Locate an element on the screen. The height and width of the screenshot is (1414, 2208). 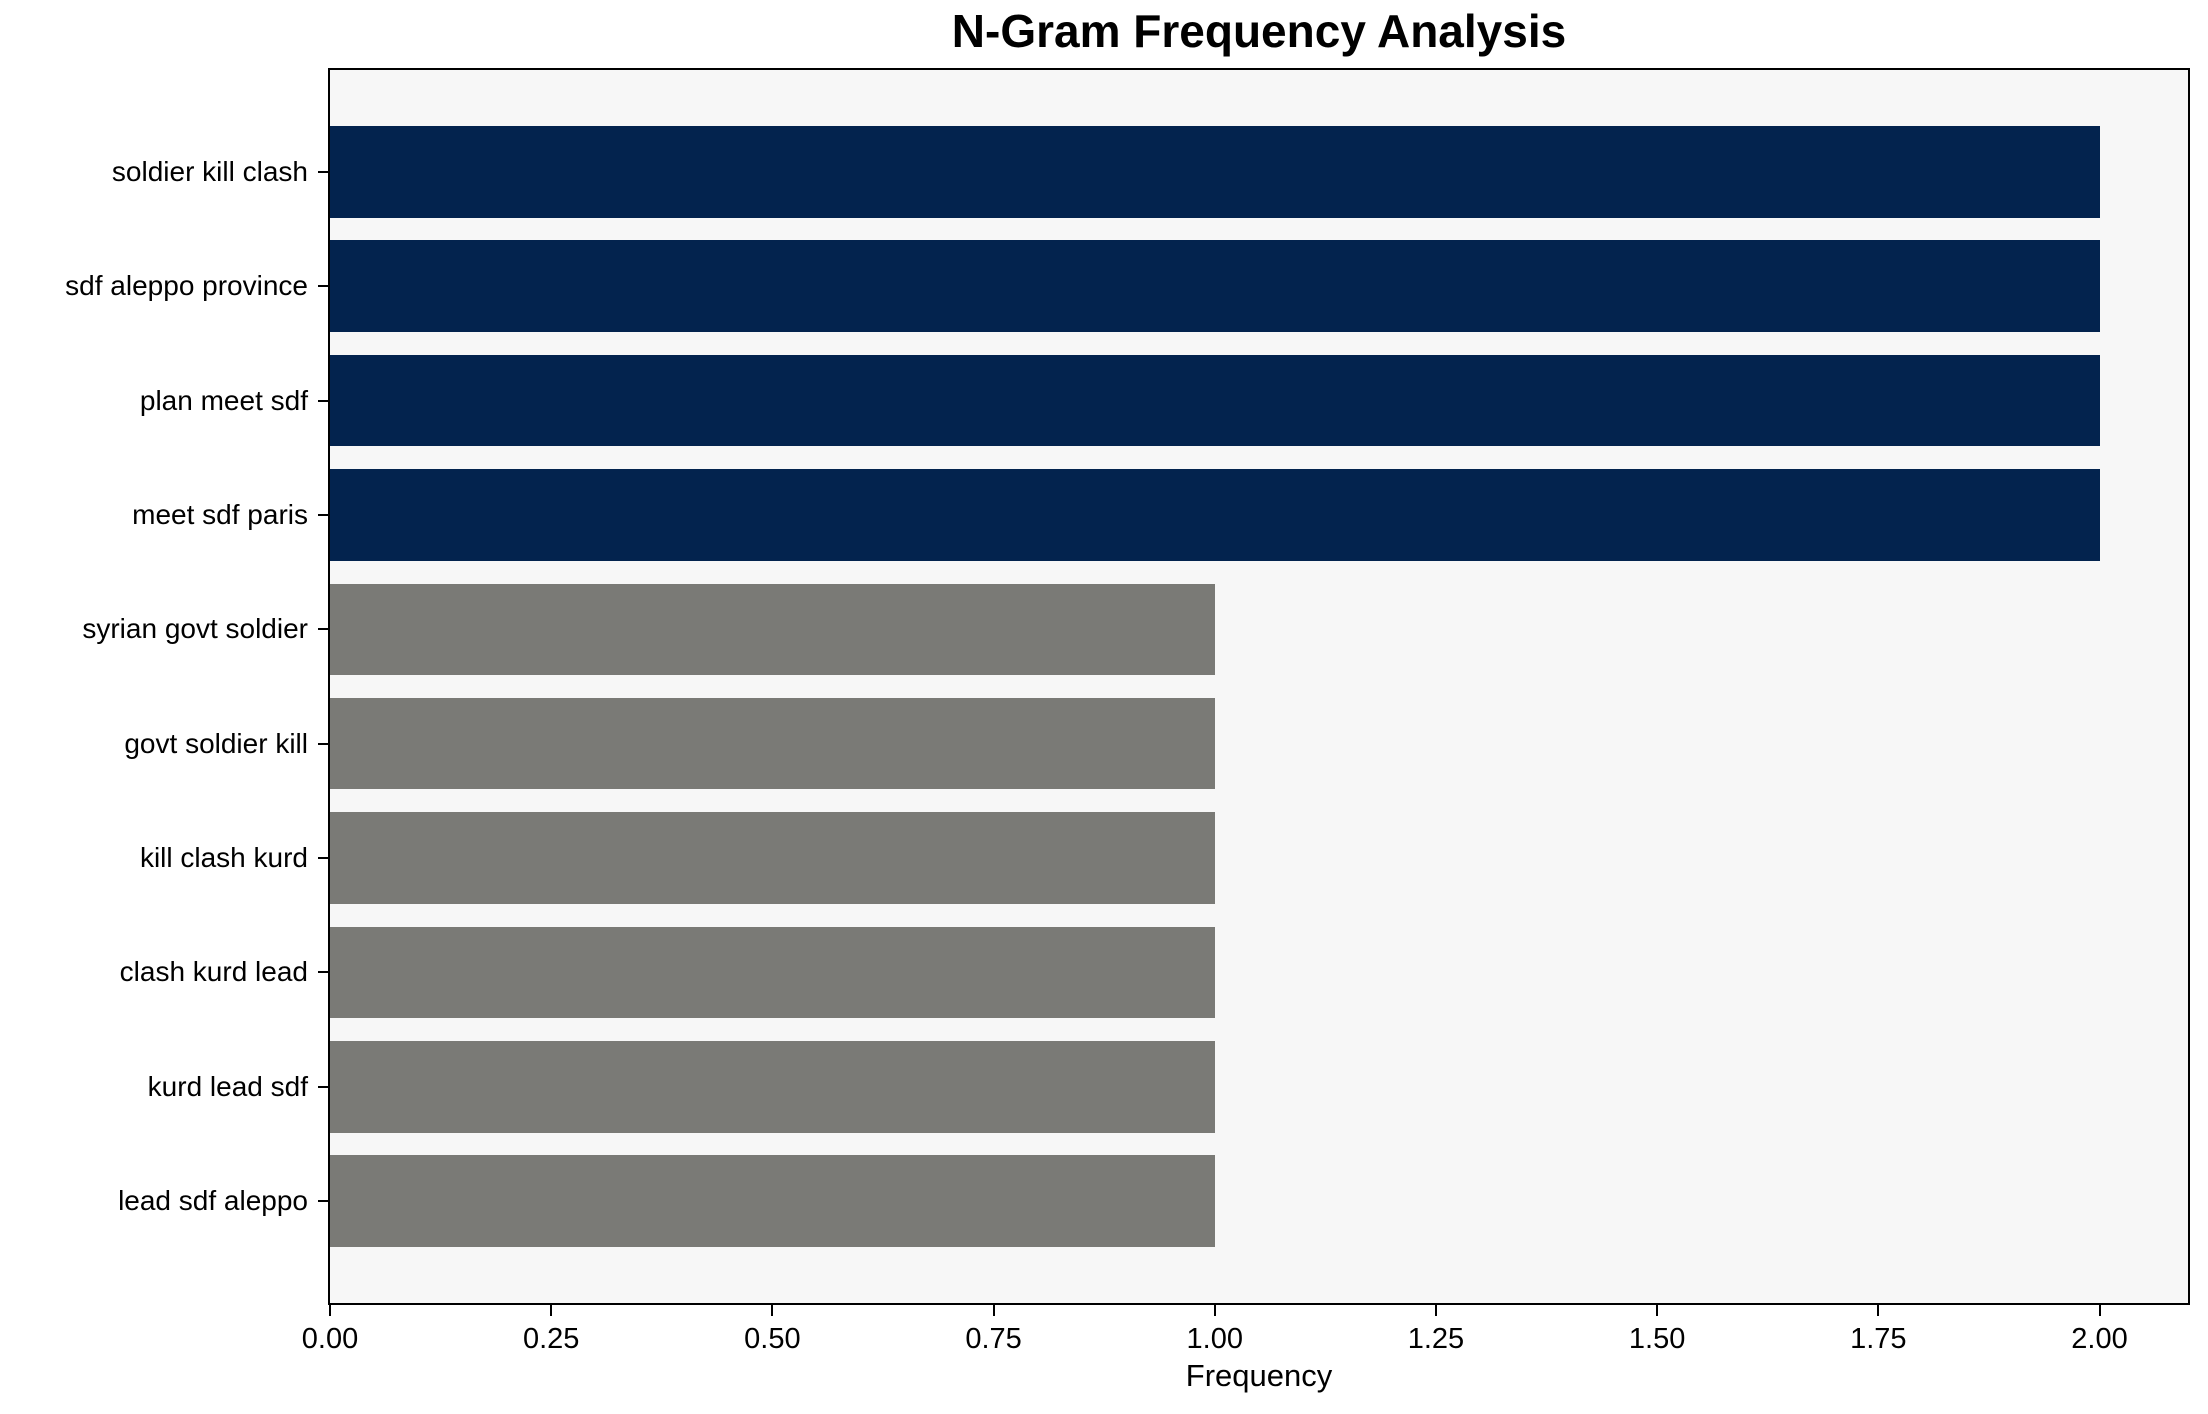
y-tick-label: lead sdf aleppo is located at coordinates (213, 1201).